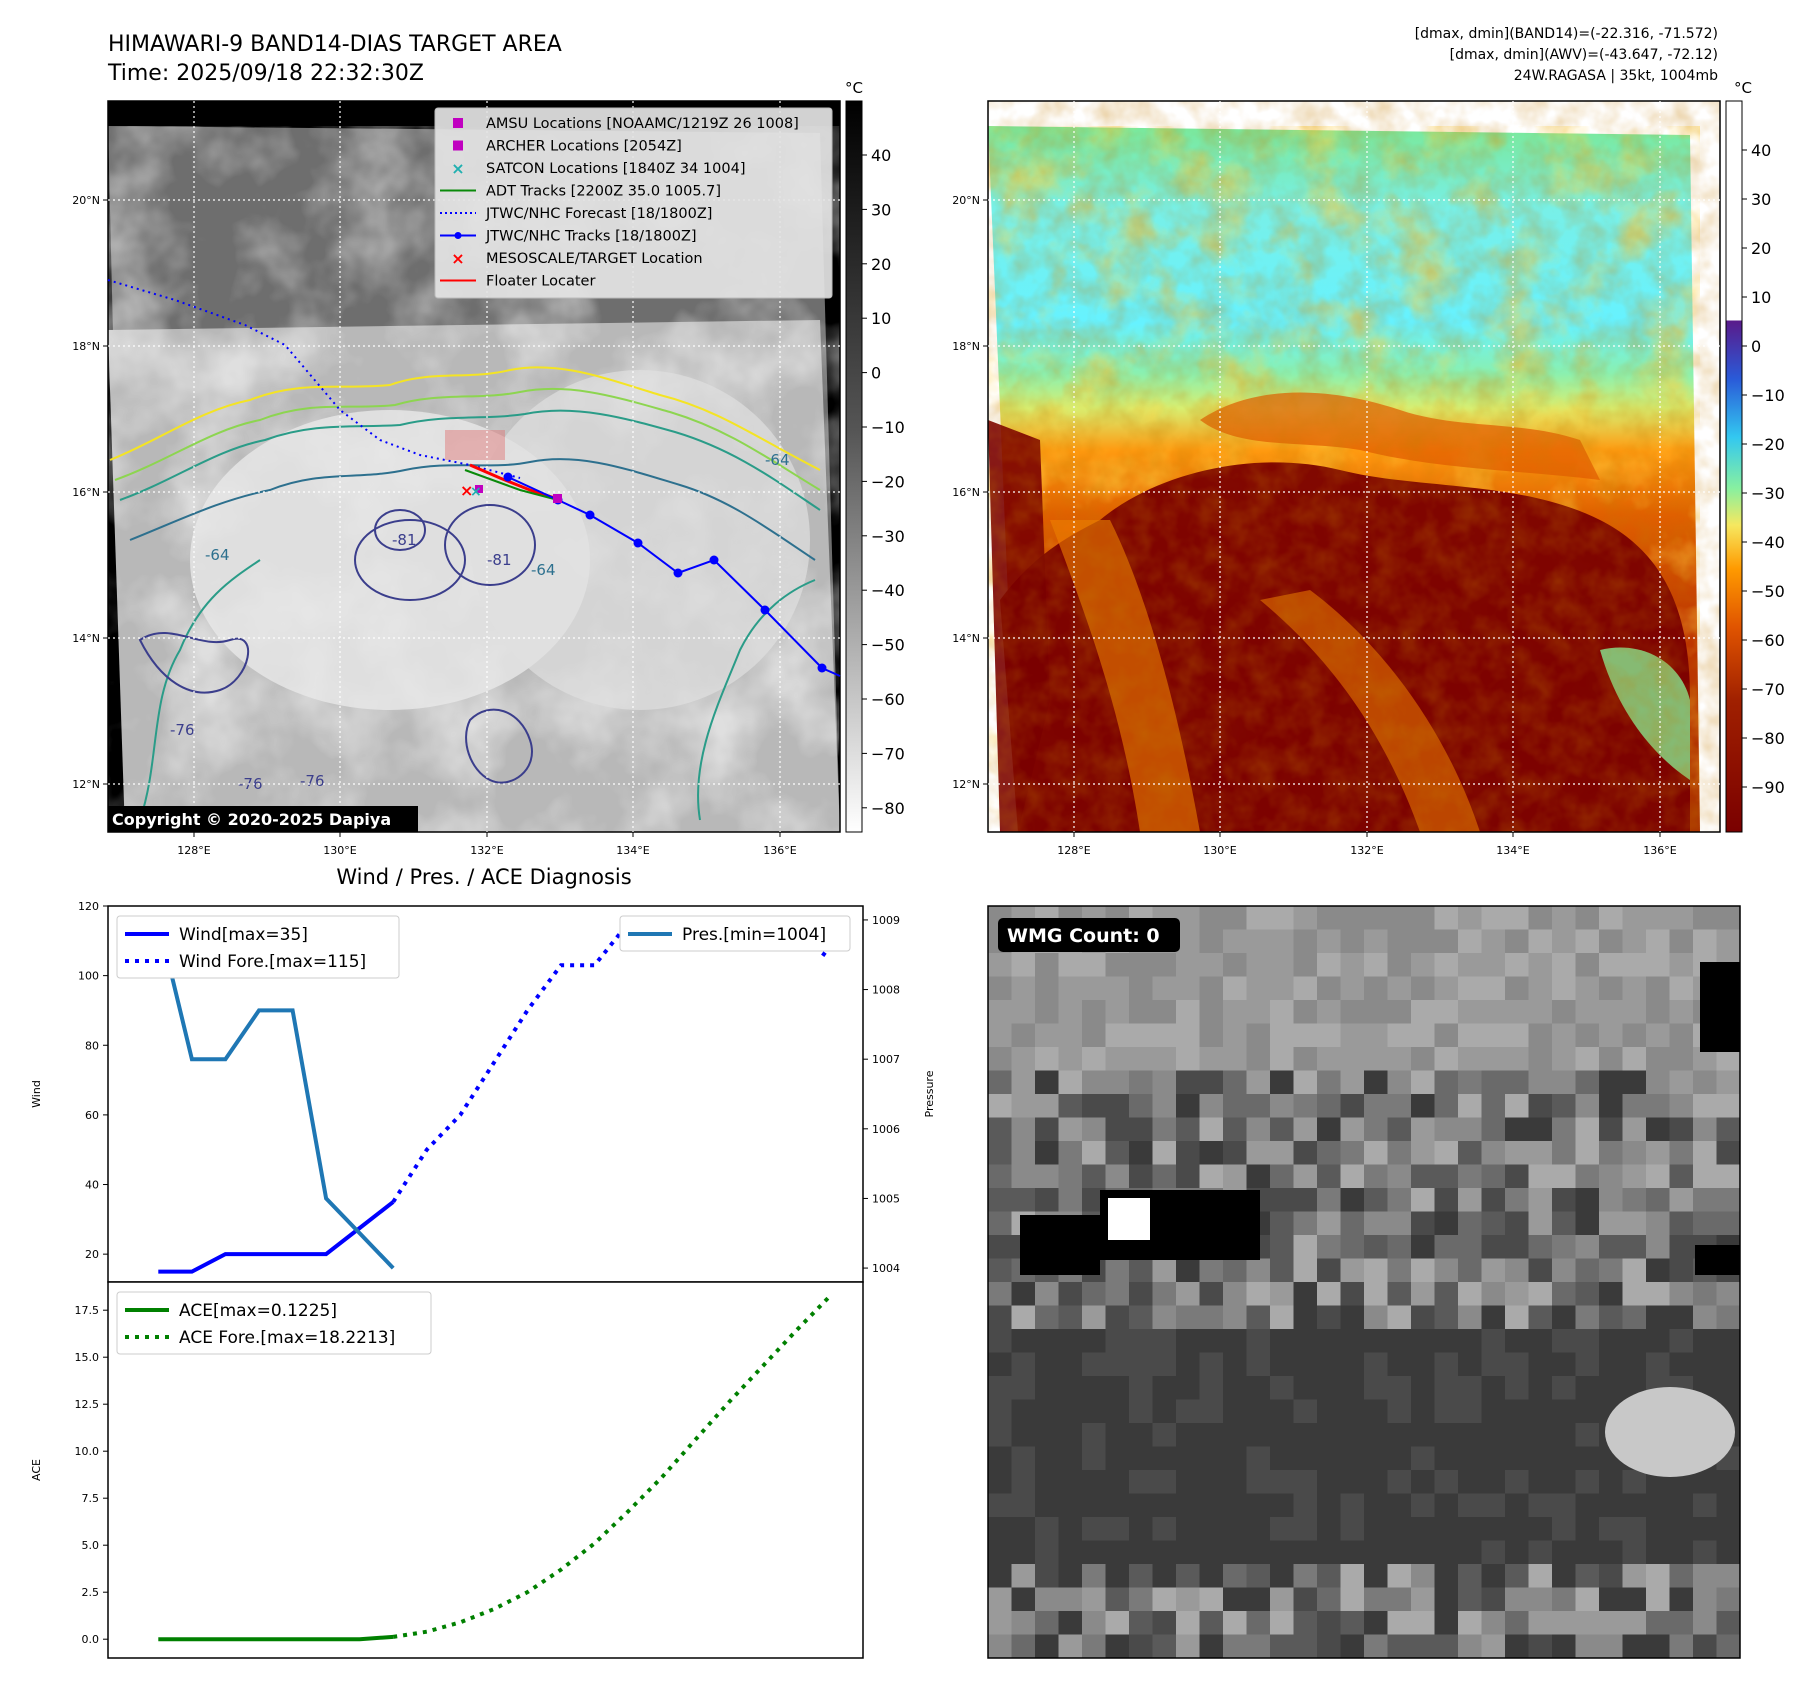 The width and height of the screenshot is (1801, 1690). What do you see at coordinates (966, 784) in the screenshot?
I see `lat-label: 12°N` at bounding box center [966, 784].